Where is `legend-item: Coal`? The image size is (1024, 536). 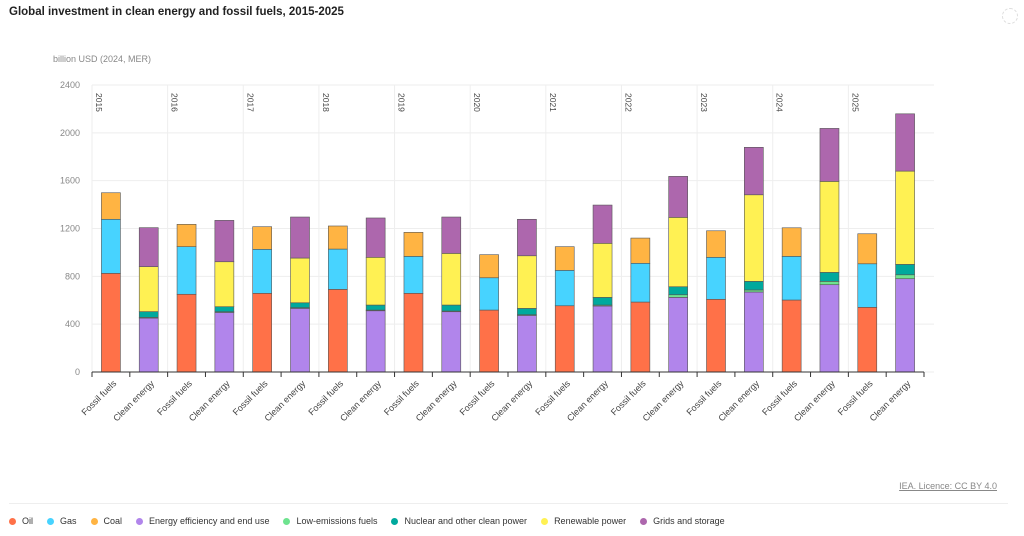 legend-item: Coal is located at coordinates (106, 521).